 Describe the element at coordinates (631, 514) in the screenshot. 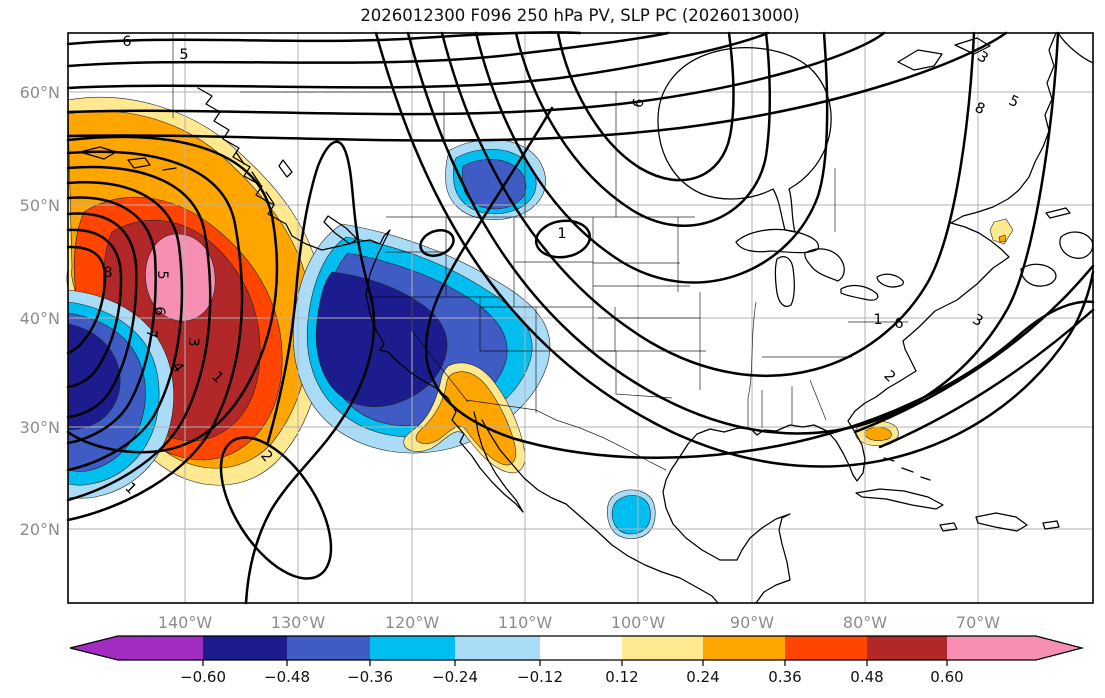

I see `shading-negative-mexico` at that location.